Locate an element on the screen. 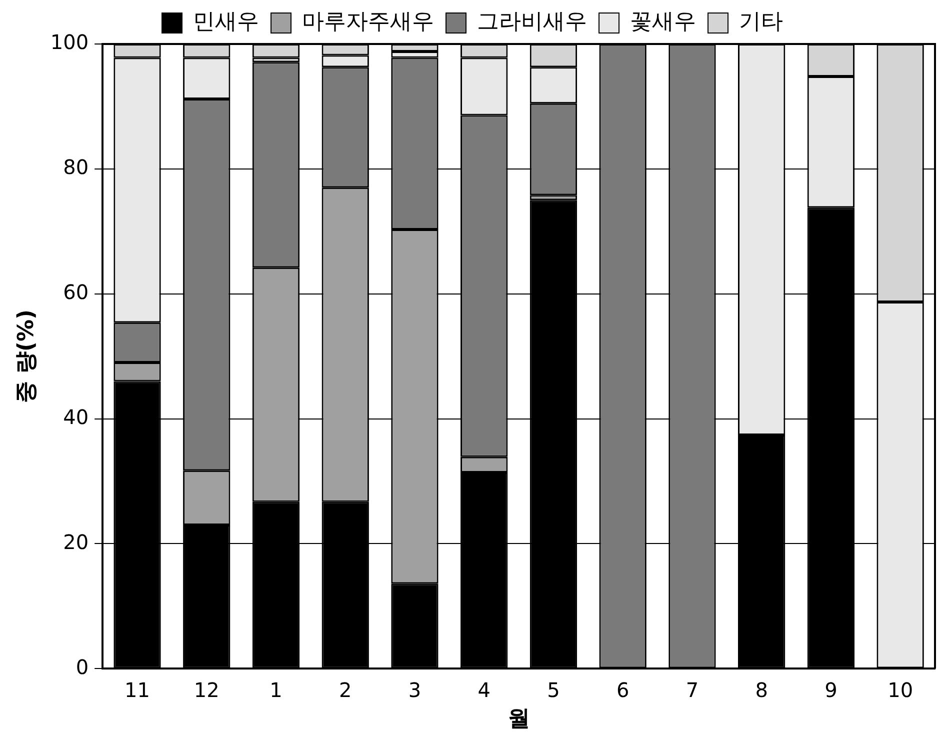 Image resolution: width=941 pixels, height=737 pixels. legend-label: 마루자주새우 is located at coordinates (368, 22).